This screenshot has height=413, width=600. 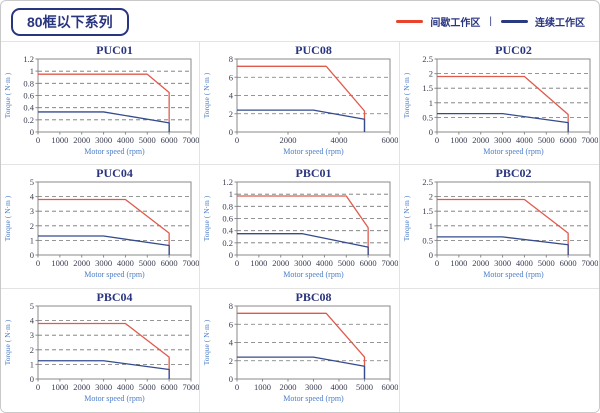 I want to click on chart-title: PUC01, so click(x=114, y=50).